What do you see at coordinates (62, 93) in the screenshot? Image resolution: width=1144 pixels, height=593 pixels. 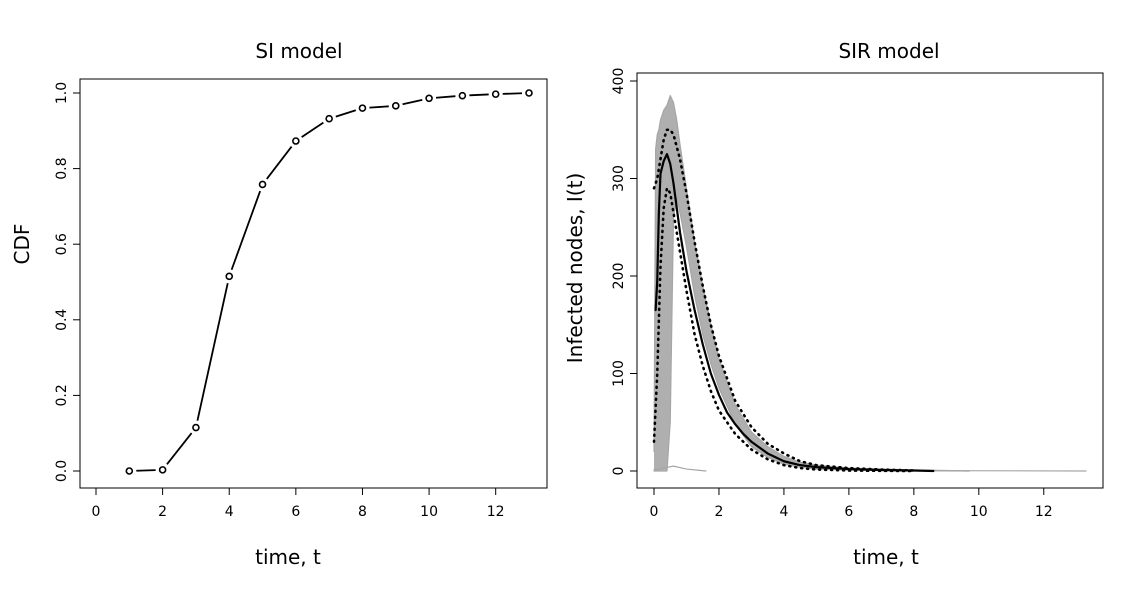 I see `si-y-tick-label: 1.0` at bounding box center [62, 93].